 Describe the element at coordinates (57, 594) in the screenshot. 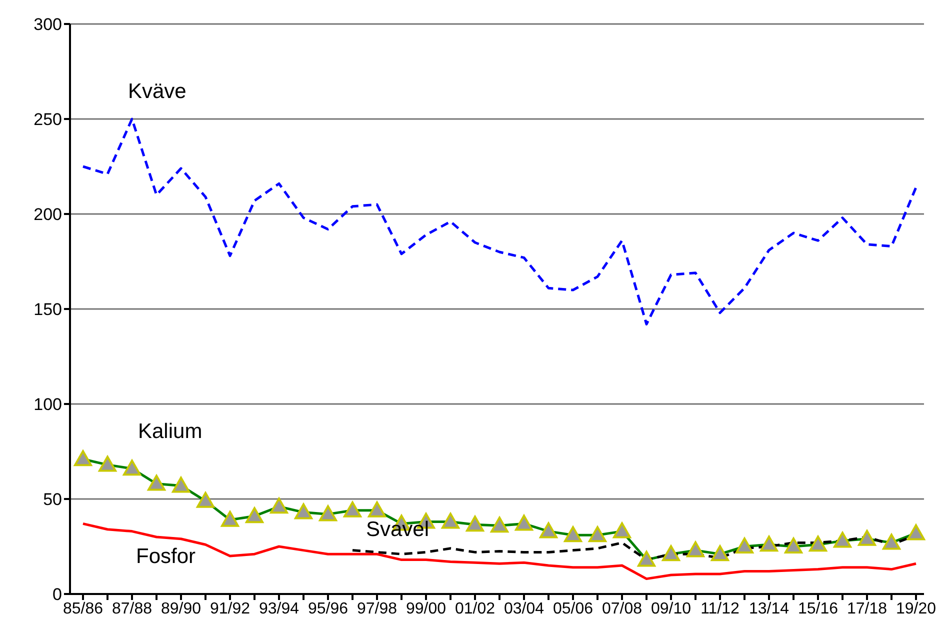

I see `y-tick-label: 0` at that location.